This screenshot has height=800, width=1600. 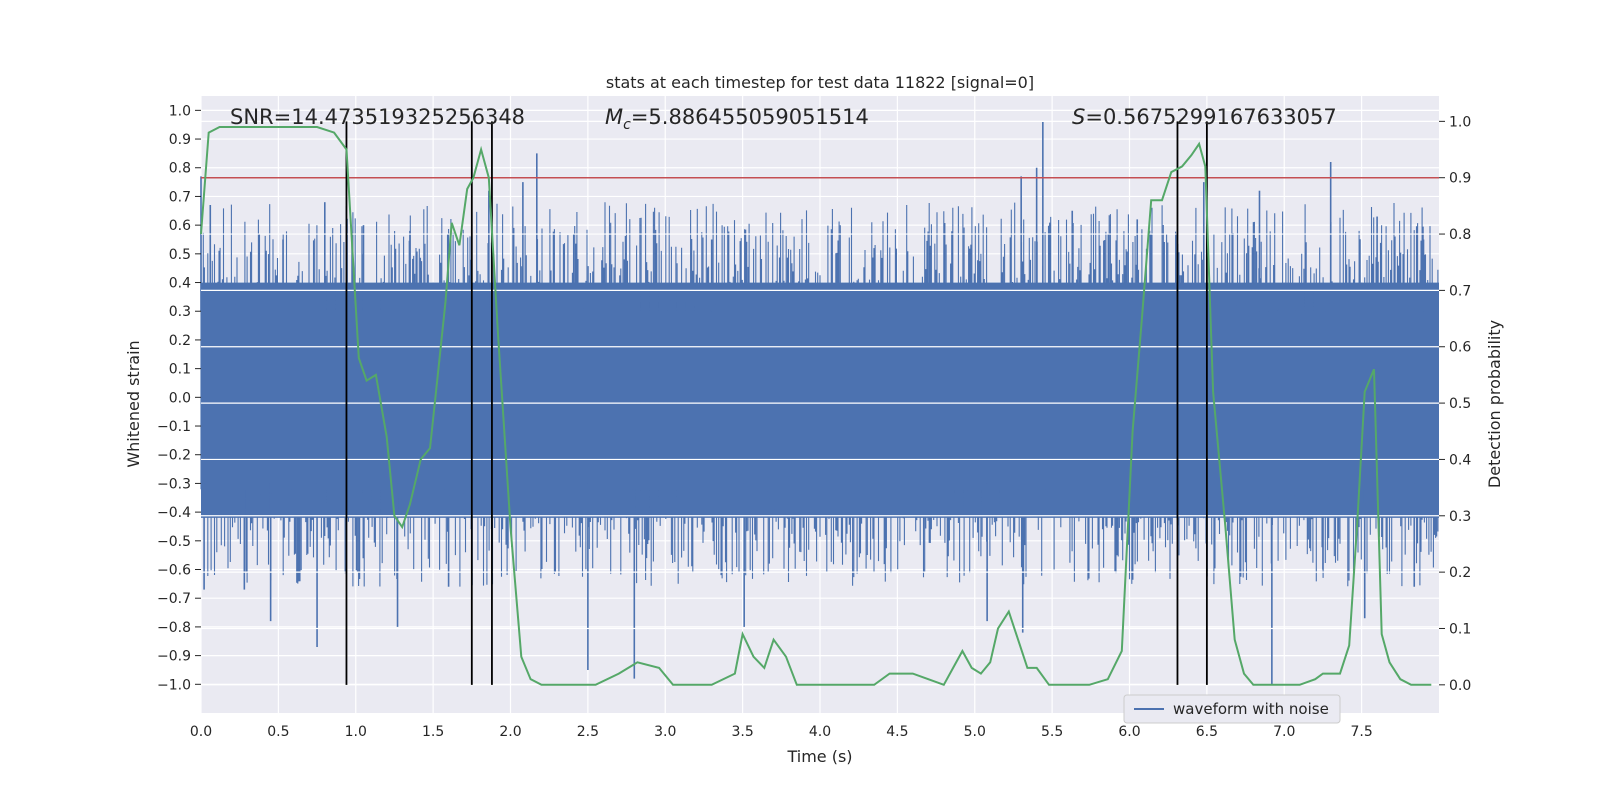 What do you see at coordinates (1078, 117) in the screenshot?
I see `s-symbol: S` at bounding box center [1078, 117].